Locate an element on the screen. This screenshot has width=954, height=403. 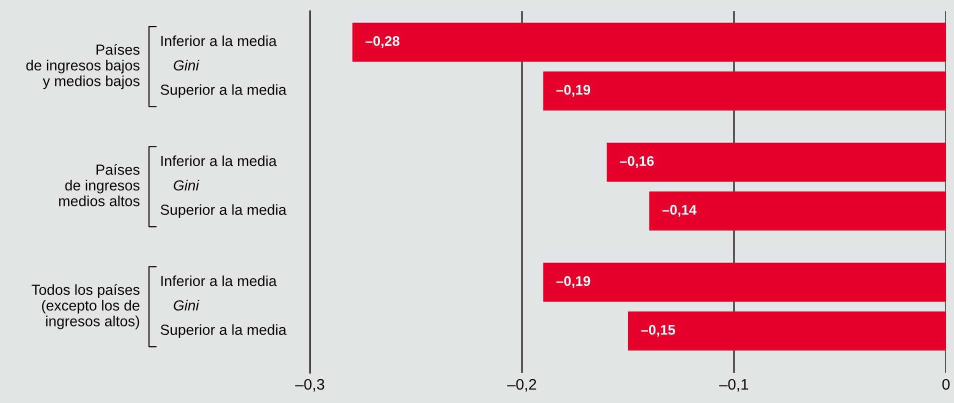
x-tick-label: –0,1 is located at coordinates (733, 385).